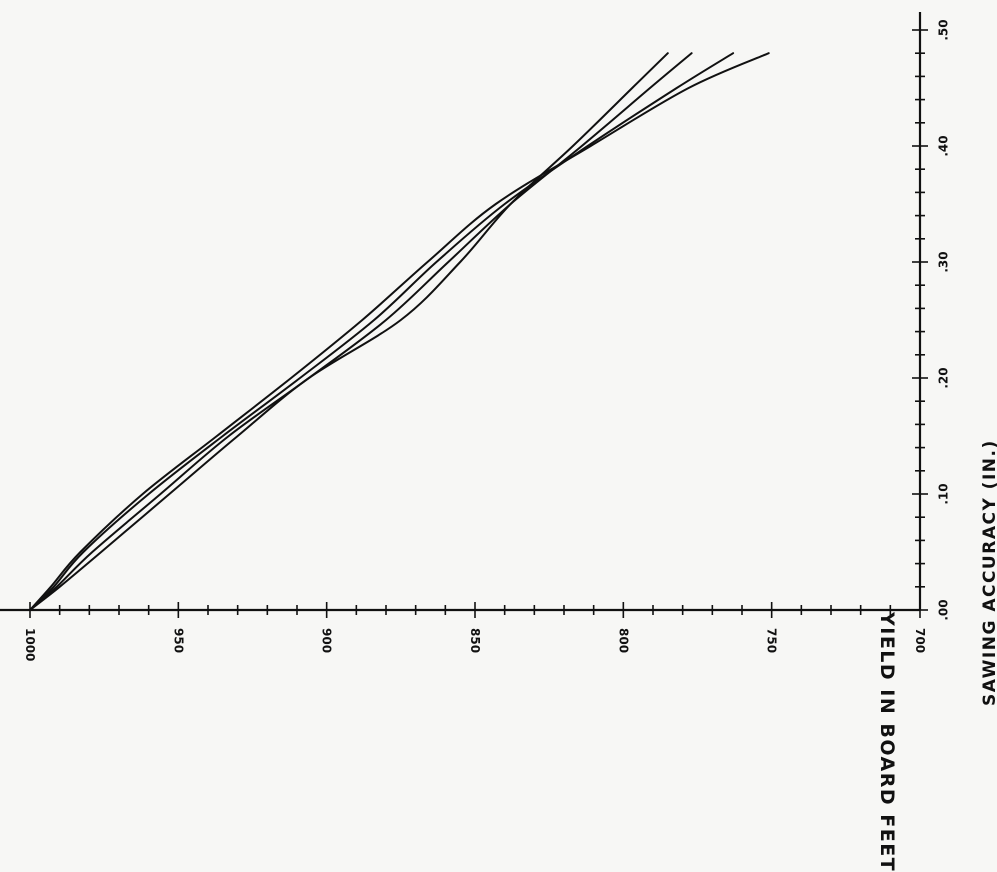 The width and height of the screenshot is (997, 872). What do you see at coordinates (178, 640) in the screenshot?
I see `yield-tick-label: 950` at bounding box center [178, 640].